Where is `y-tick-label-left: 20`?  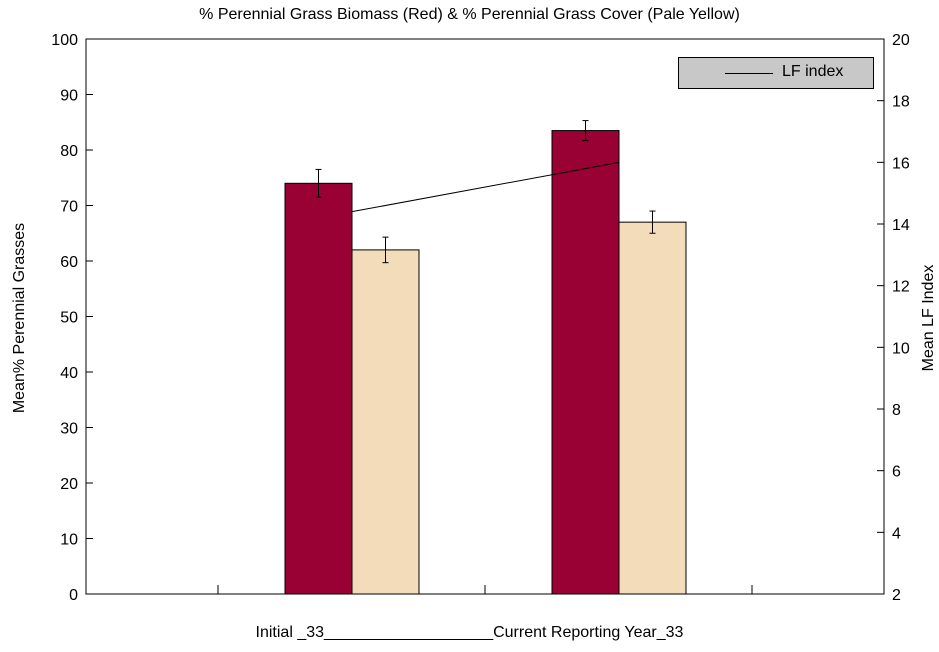
y-tick-label-left: 20 is located at coordinates (69, 484).